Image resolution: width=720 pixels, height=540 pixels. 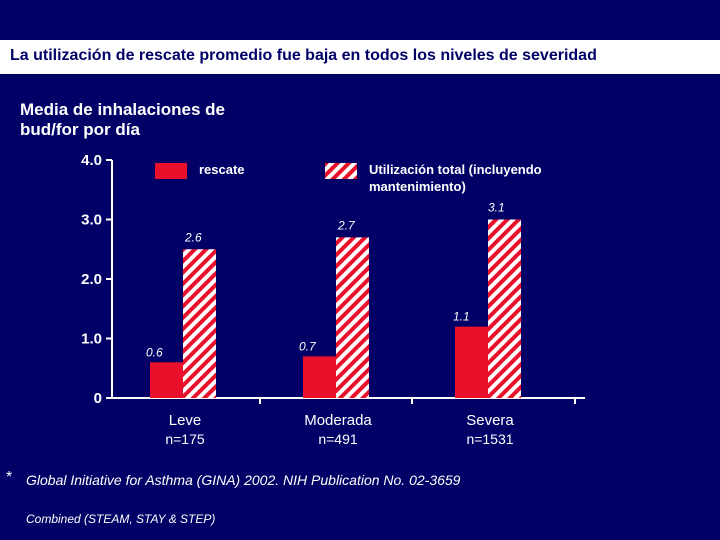 I want to click on legend-swatch-total, so click(x=341, y=171).